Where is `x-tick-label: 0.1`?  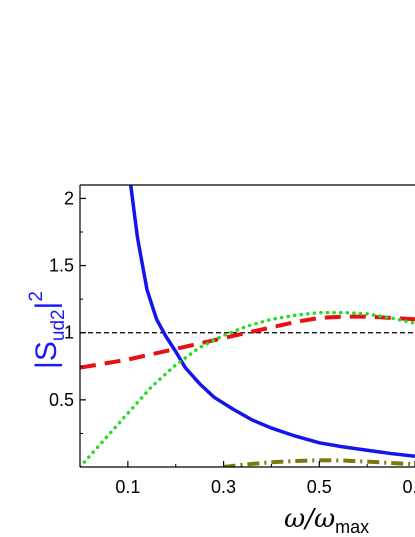
x-tick-label: 0.1 is located at coordinates (127, 487).